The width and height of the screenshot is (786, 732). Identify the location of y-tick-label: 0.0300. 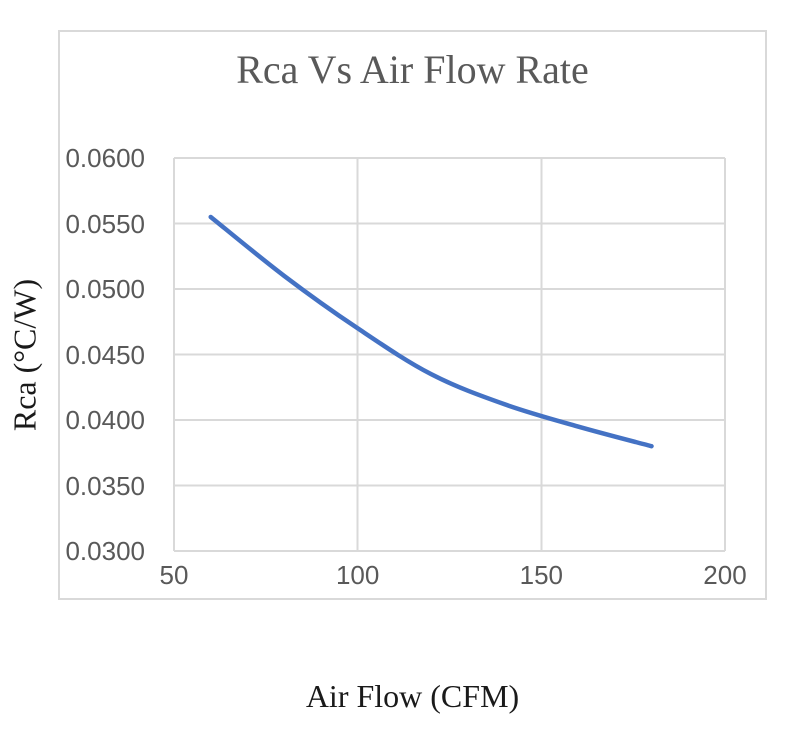
(105, 551).